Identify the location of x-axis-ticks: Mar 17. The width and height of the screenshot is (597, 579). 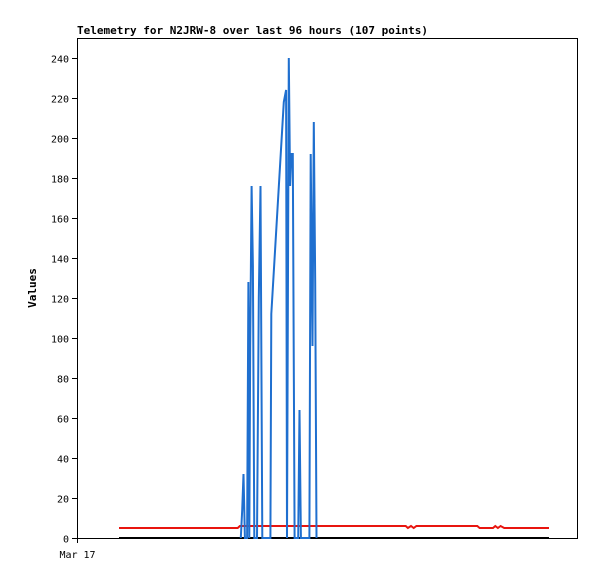
(77, 549).